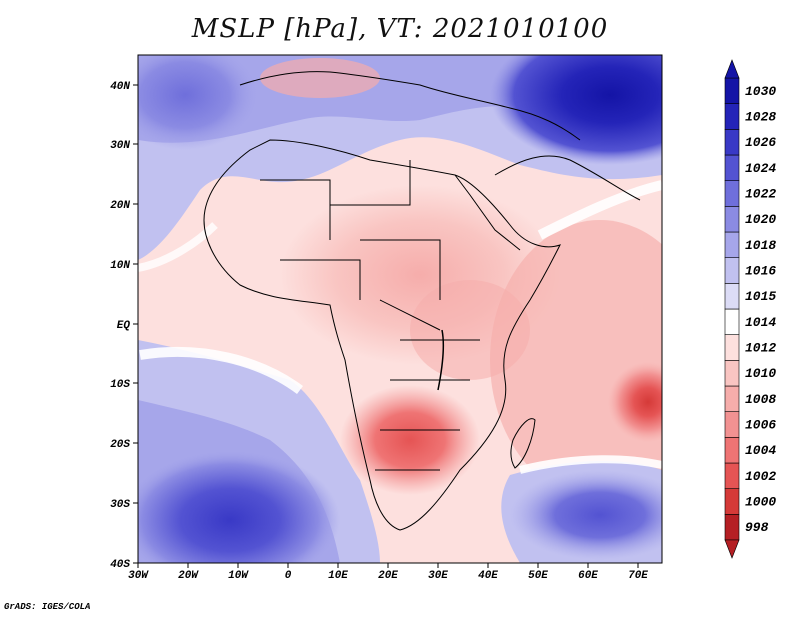 The width and height of the screenshot is (800, 618). What do you see at coordinates (760, 91) in the screenshot?
I see `colorbar-label-1030: 1030` at bounding box center [760, 91].